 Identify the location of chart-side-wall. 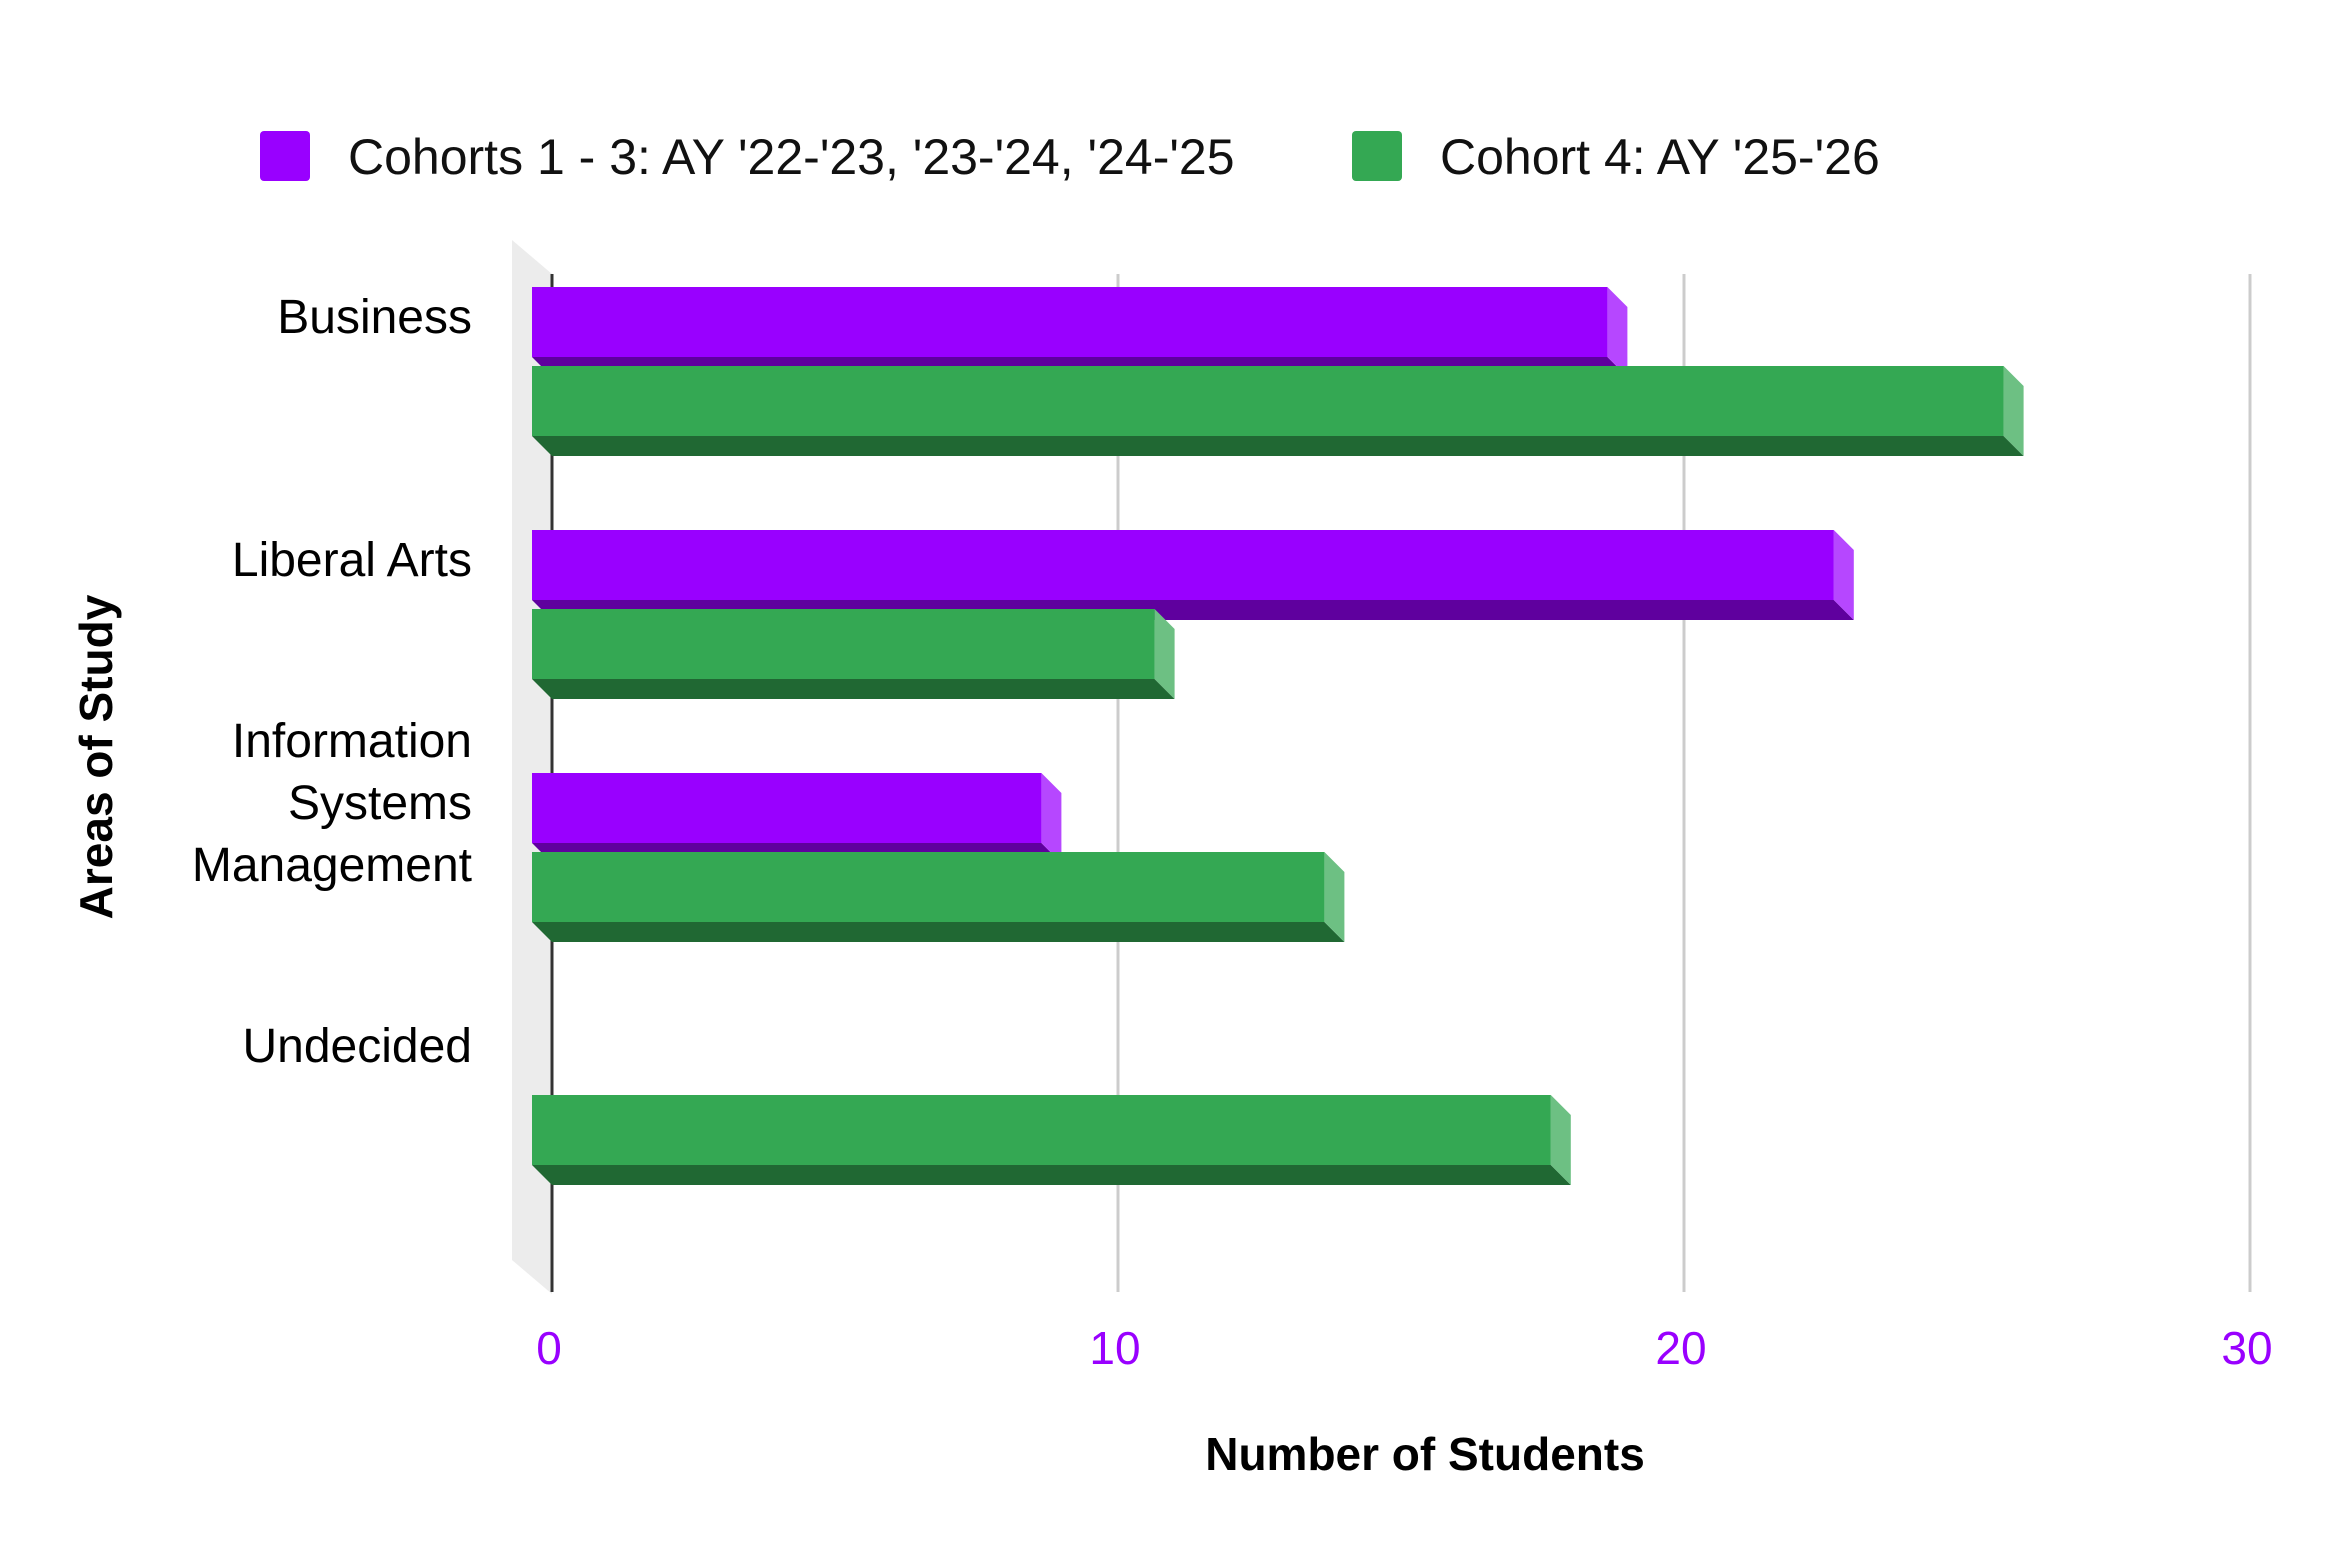
(532, 767).